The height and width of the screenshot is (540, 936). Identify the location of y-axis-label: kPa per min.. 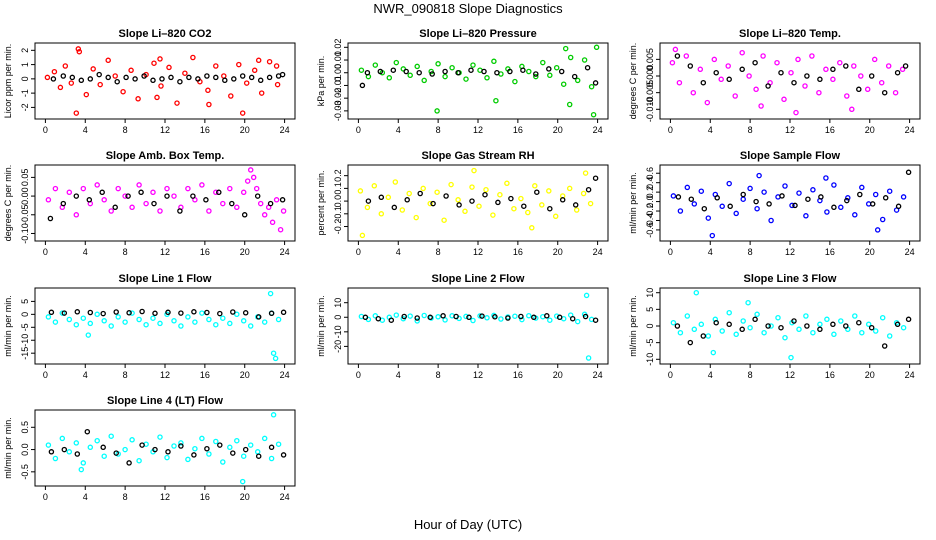
(321, 81).